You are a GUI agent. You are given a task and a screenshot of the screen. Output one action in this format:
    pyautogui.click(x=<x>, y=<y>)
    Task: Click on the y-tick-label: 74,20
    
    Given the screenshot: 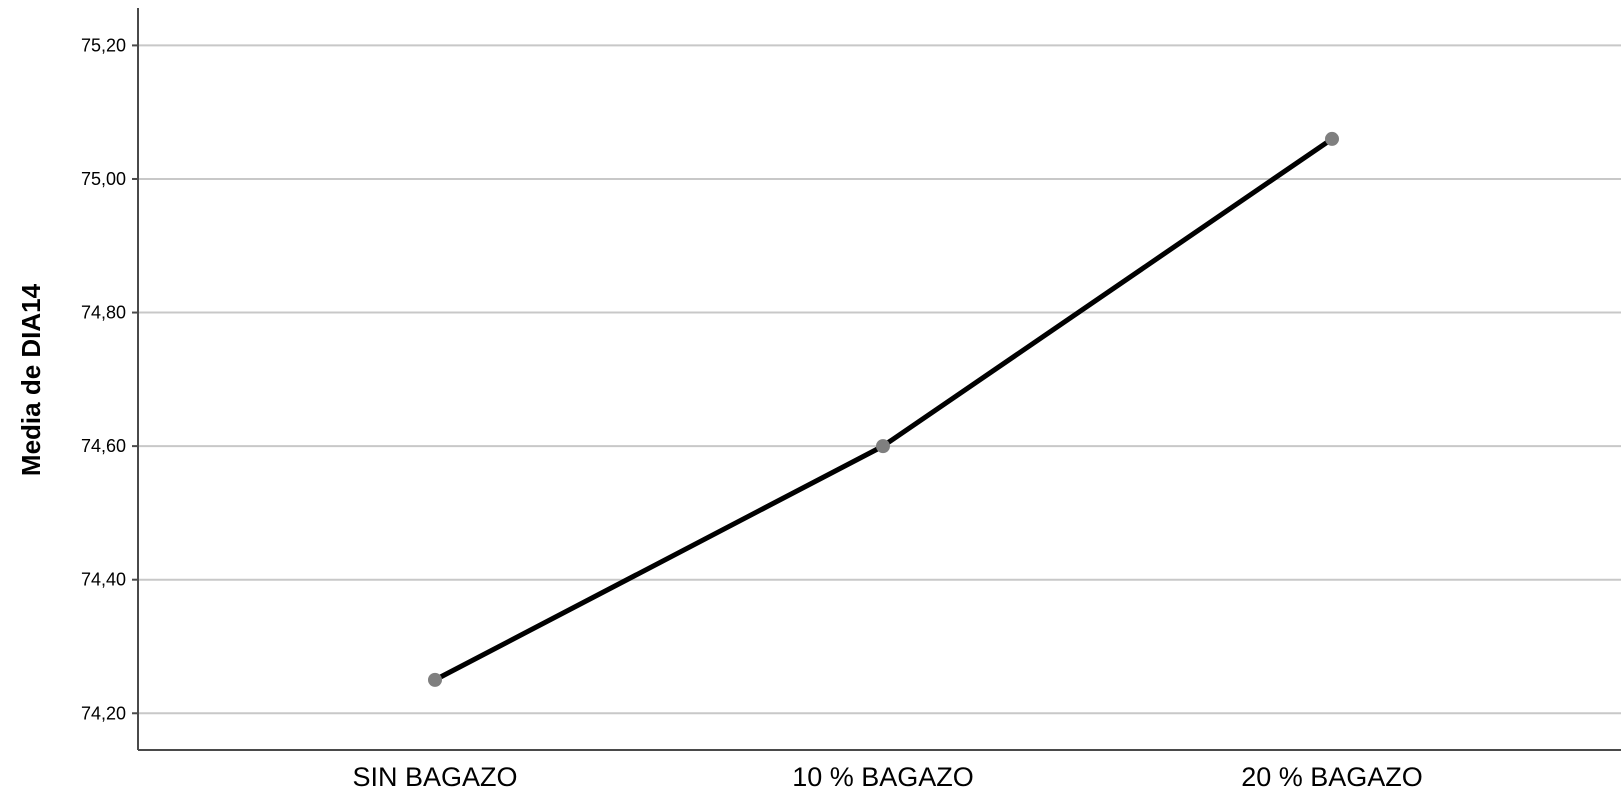 What is the action you would take?
    pyautogui.click(x=103, y=713)
    